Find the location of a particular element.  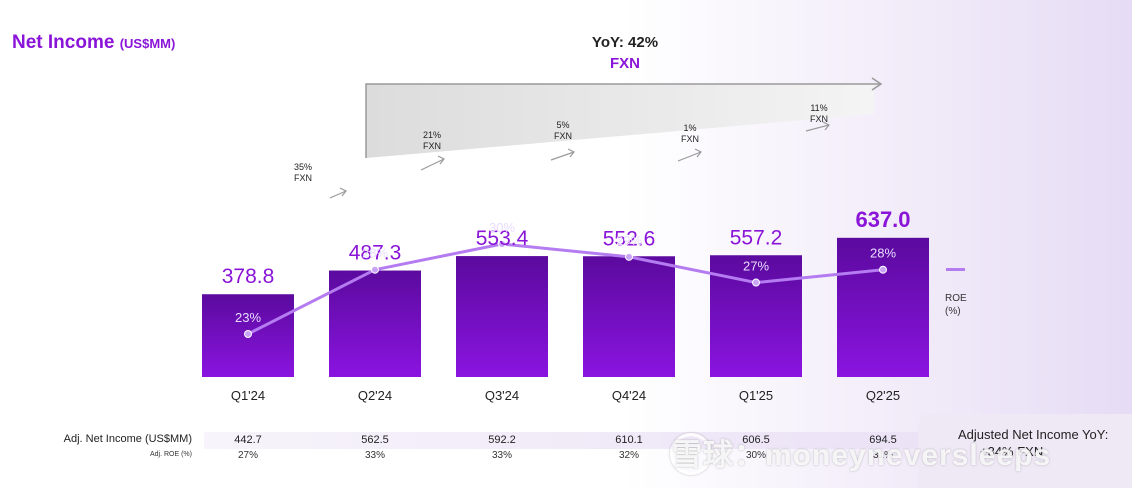

bar-value-label: 487.3 is located at coordinates (375, 253).